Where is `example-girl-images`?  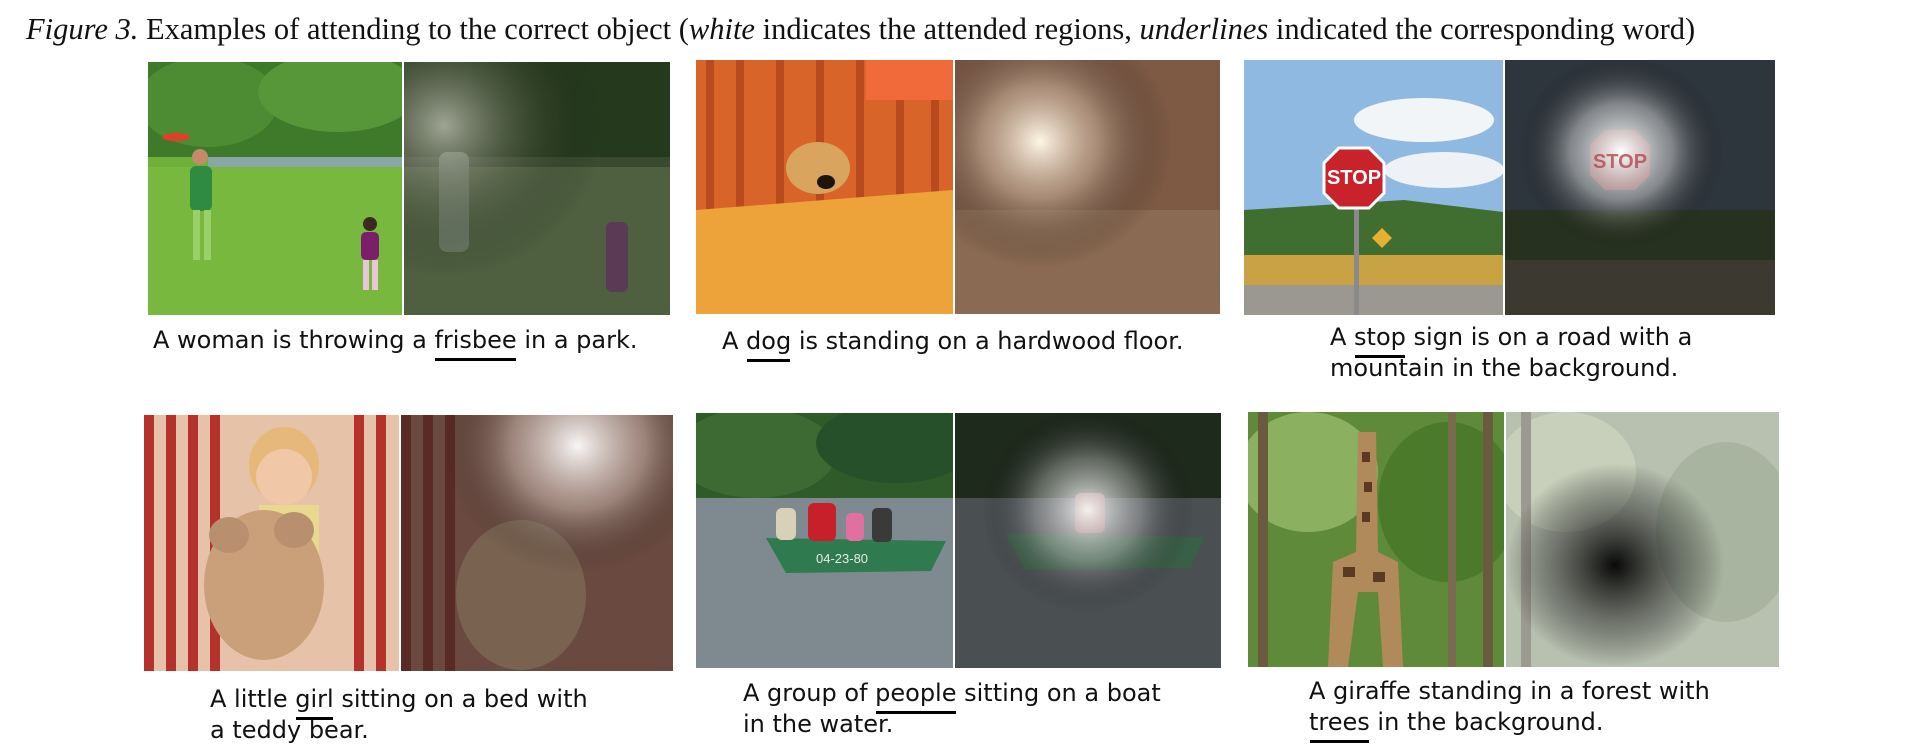 example-girl-images is located at coordinates (408, 543).